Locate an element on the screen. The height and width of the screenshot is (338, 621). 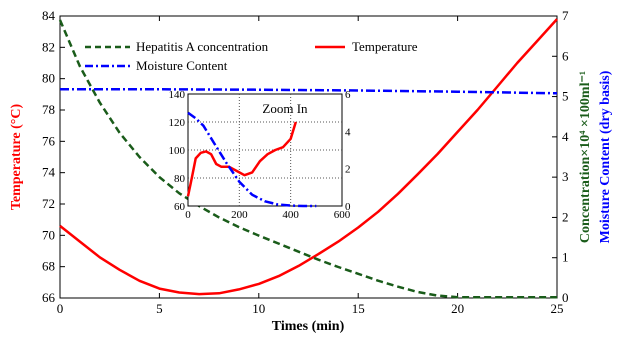
y-right-tick-label: 4 is located at coordinates (565, 136).